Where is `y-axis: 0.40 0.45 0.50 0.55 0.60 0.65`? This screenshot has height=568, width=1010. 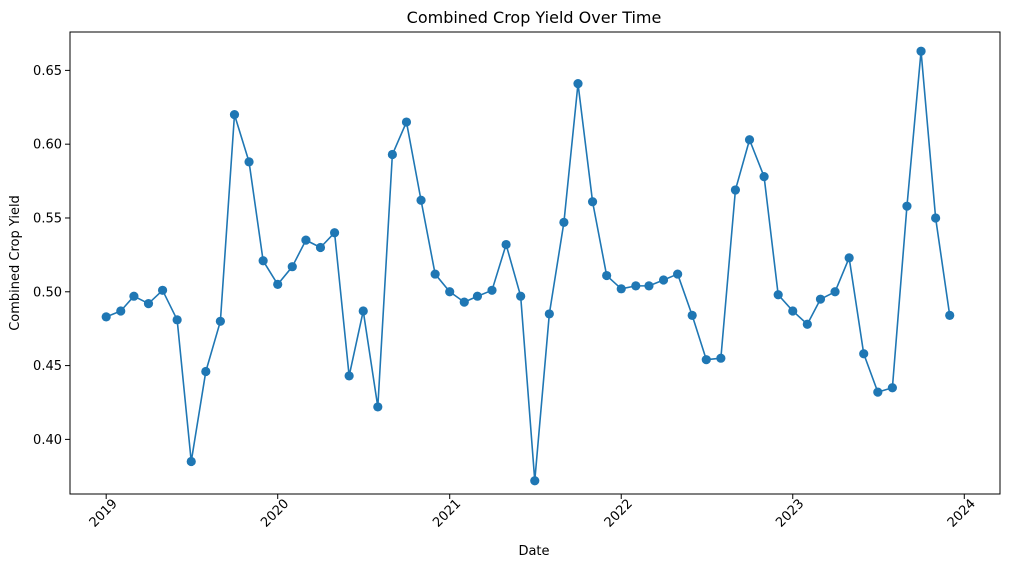 y-axis: 0.40 0.45 0.50 0.55 0.60 0.65 is located at coordinates (51, 256).